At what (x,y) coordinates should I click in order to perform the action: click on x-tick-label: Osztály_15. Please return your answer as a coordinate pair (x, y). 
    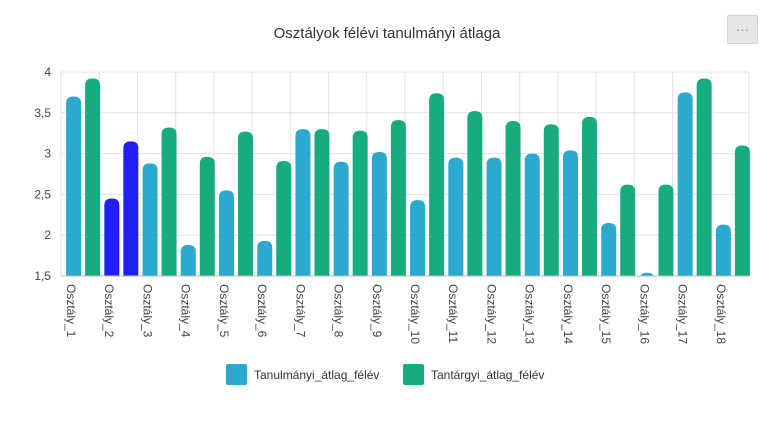
    Looking at the image, I should click on (606, 314).